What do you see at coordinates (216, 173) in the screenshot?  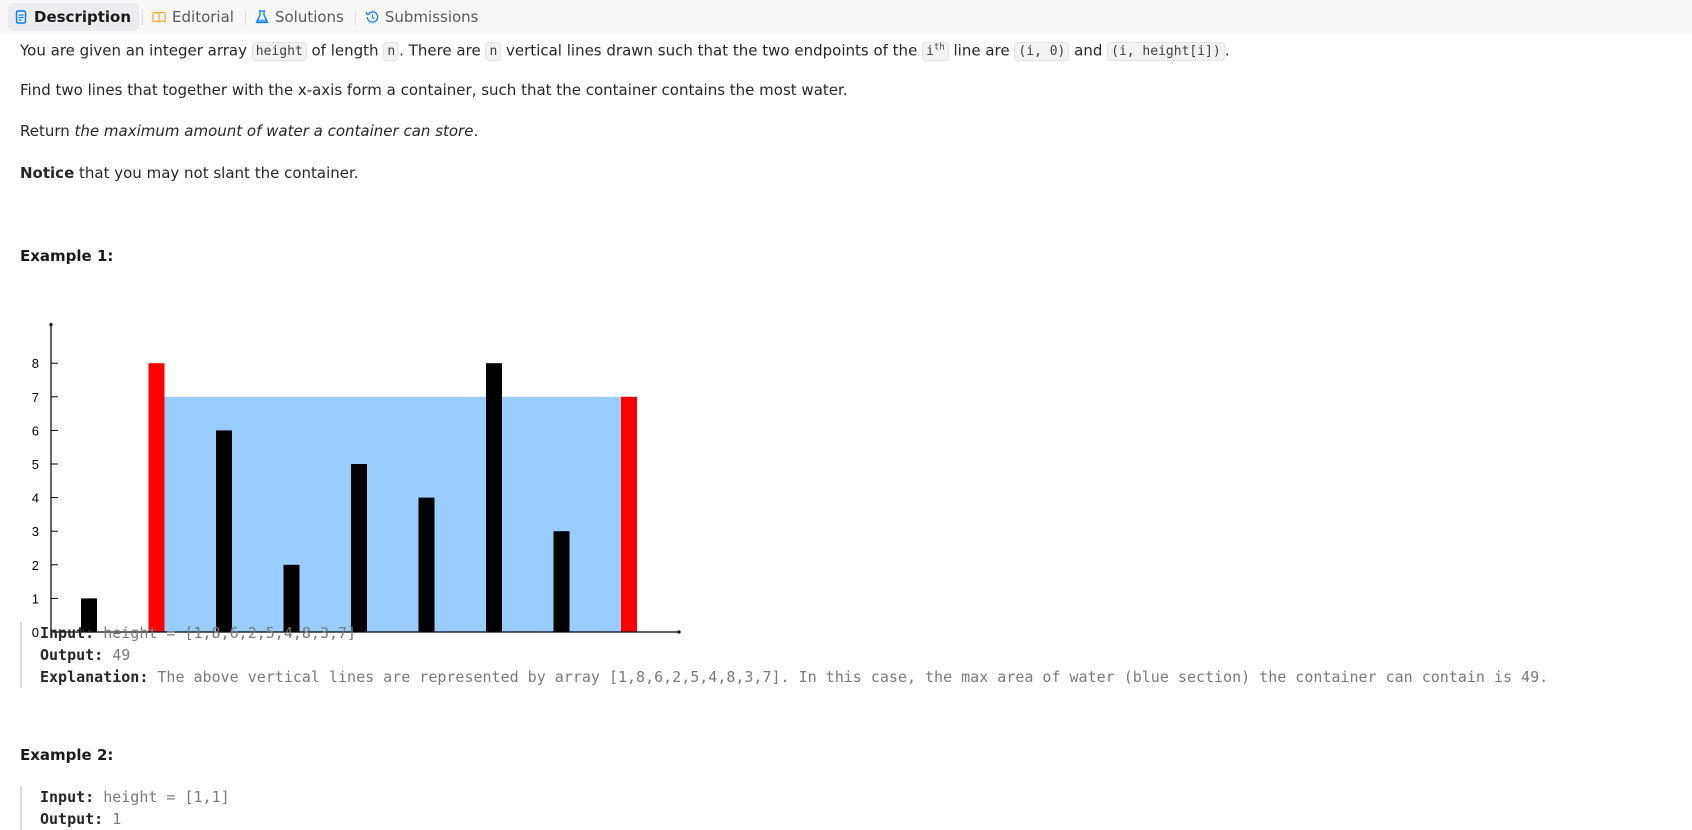 I see `text: that you may not slant the container.` at bounding box center [216, 173].